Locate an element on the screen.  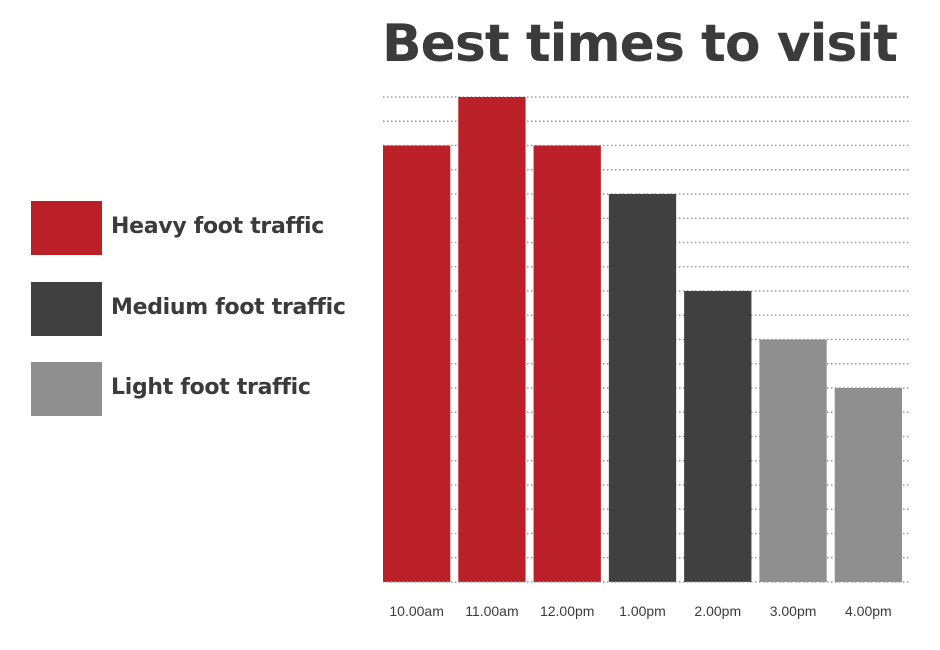
bar-10-00am is located at coordinates (417, 363).